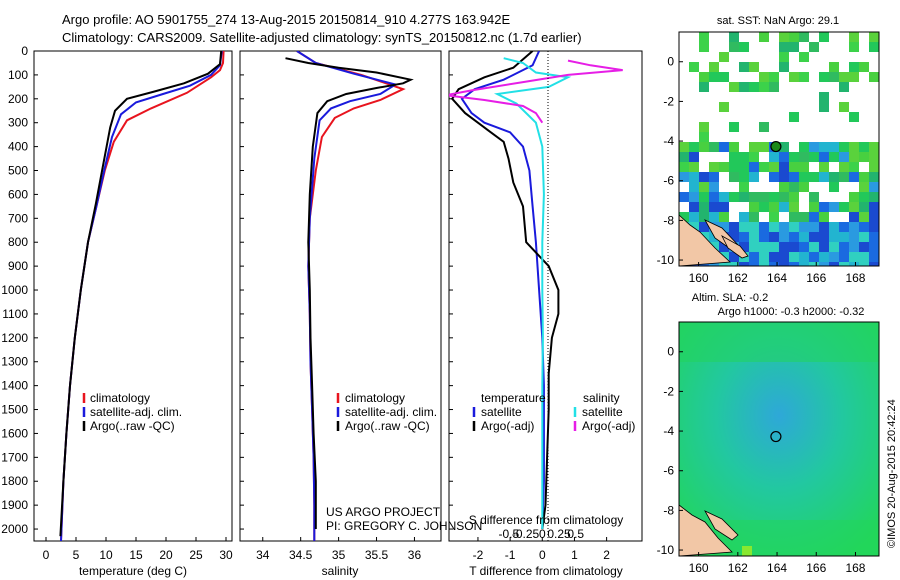 This screenshot has height=580, width=900. I want to click on map-x-tick-label: 160, so click(699, 278).